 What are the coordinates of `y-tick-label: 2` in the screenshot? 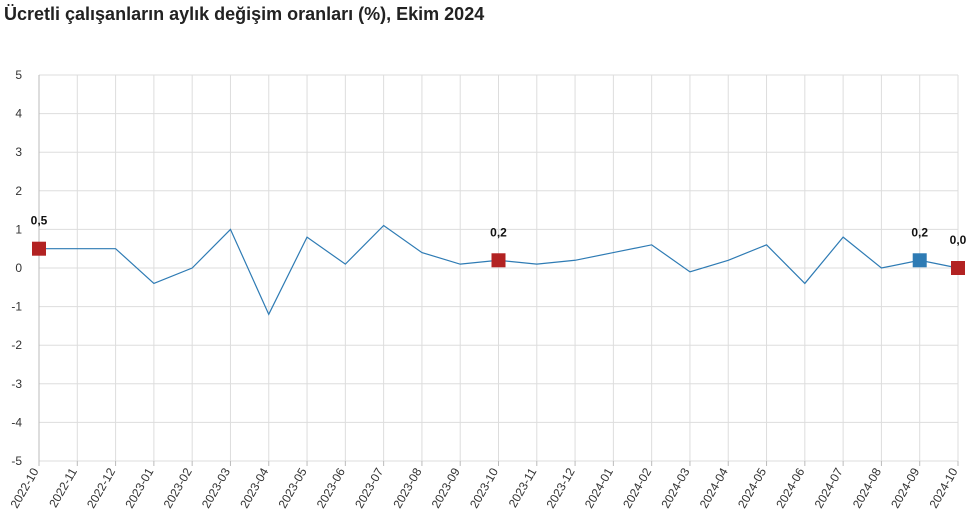 It's located at (18, 191).